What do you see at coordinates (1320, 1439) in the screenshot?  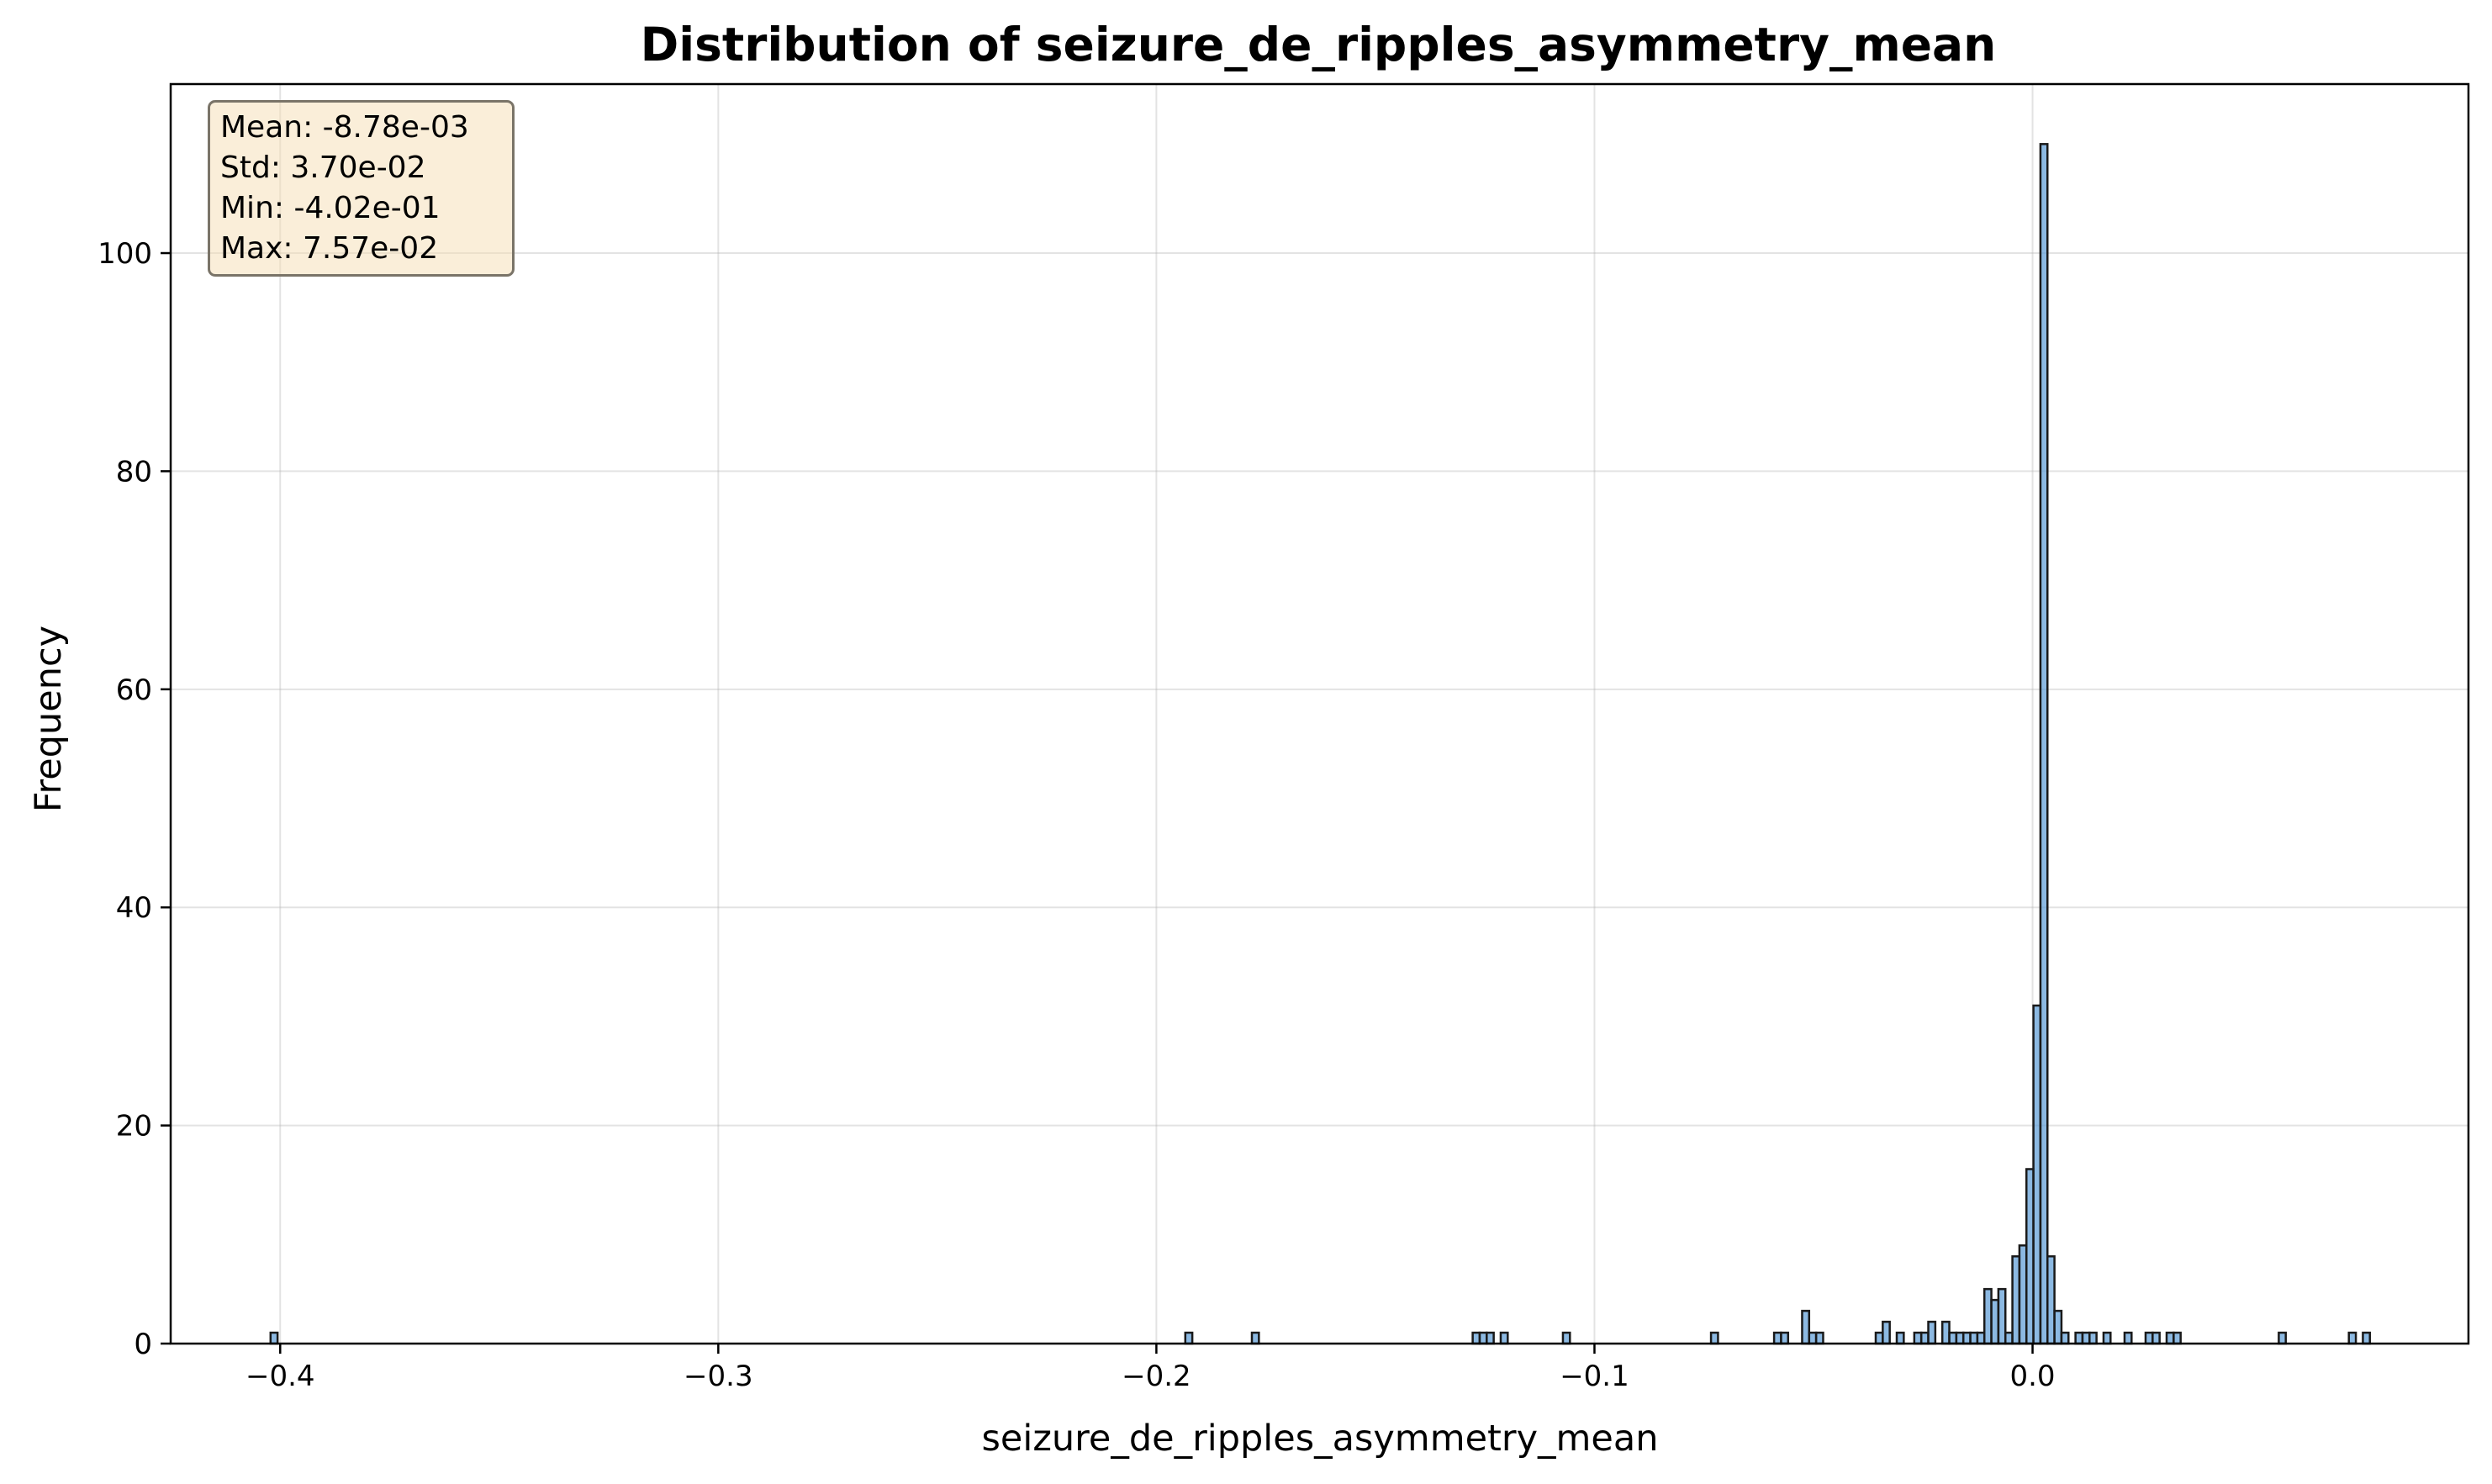 I see `x-axis-label: seizure_de_ripples_asymmetry_mean` at bounding box center [1320, 1439].